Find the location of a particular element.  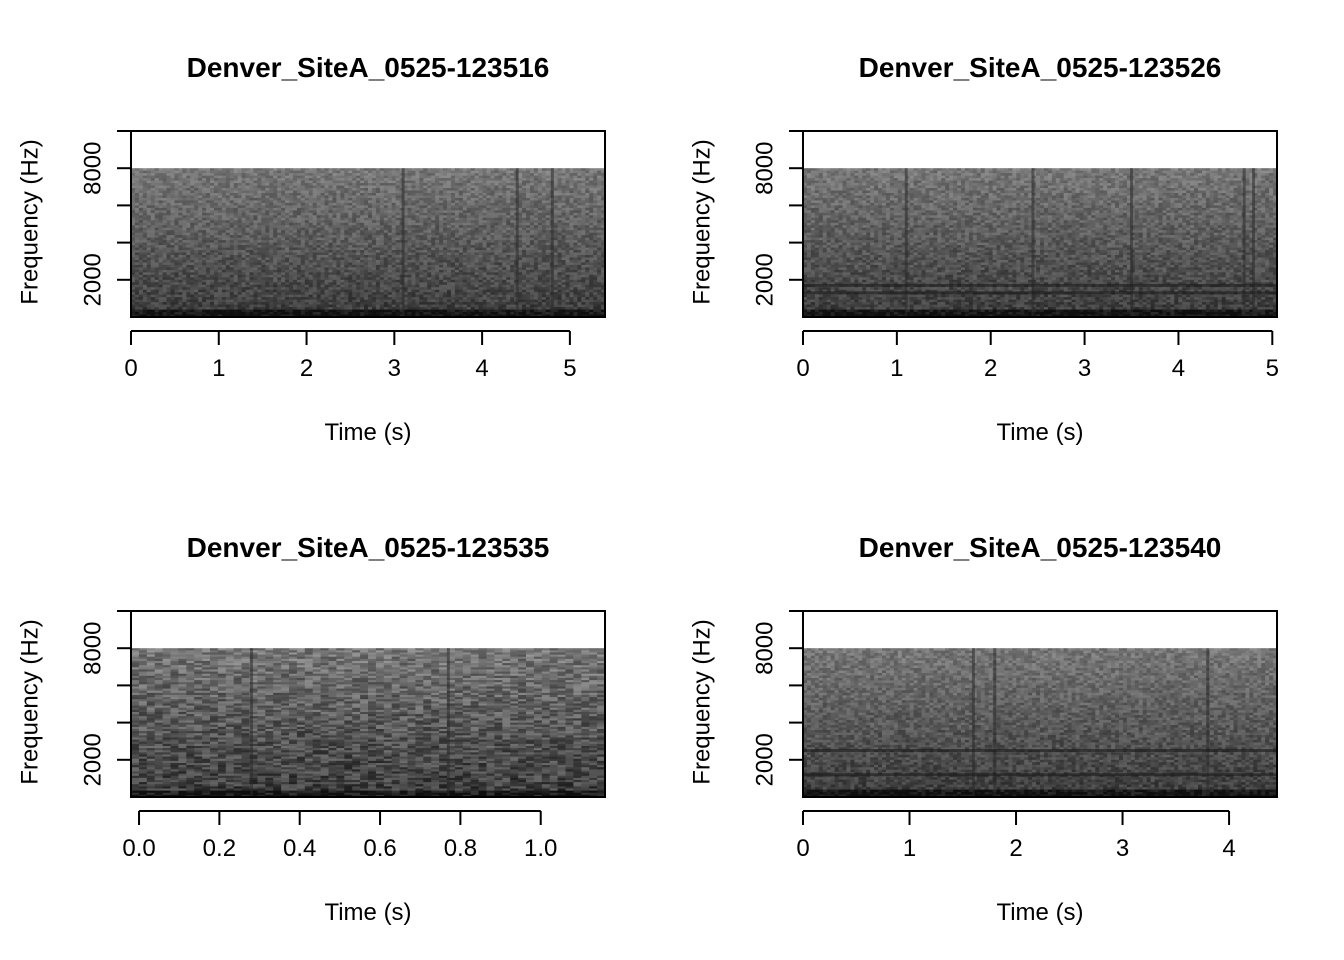

x-tick-label: 0.4 is located at coordinates (299, 848).